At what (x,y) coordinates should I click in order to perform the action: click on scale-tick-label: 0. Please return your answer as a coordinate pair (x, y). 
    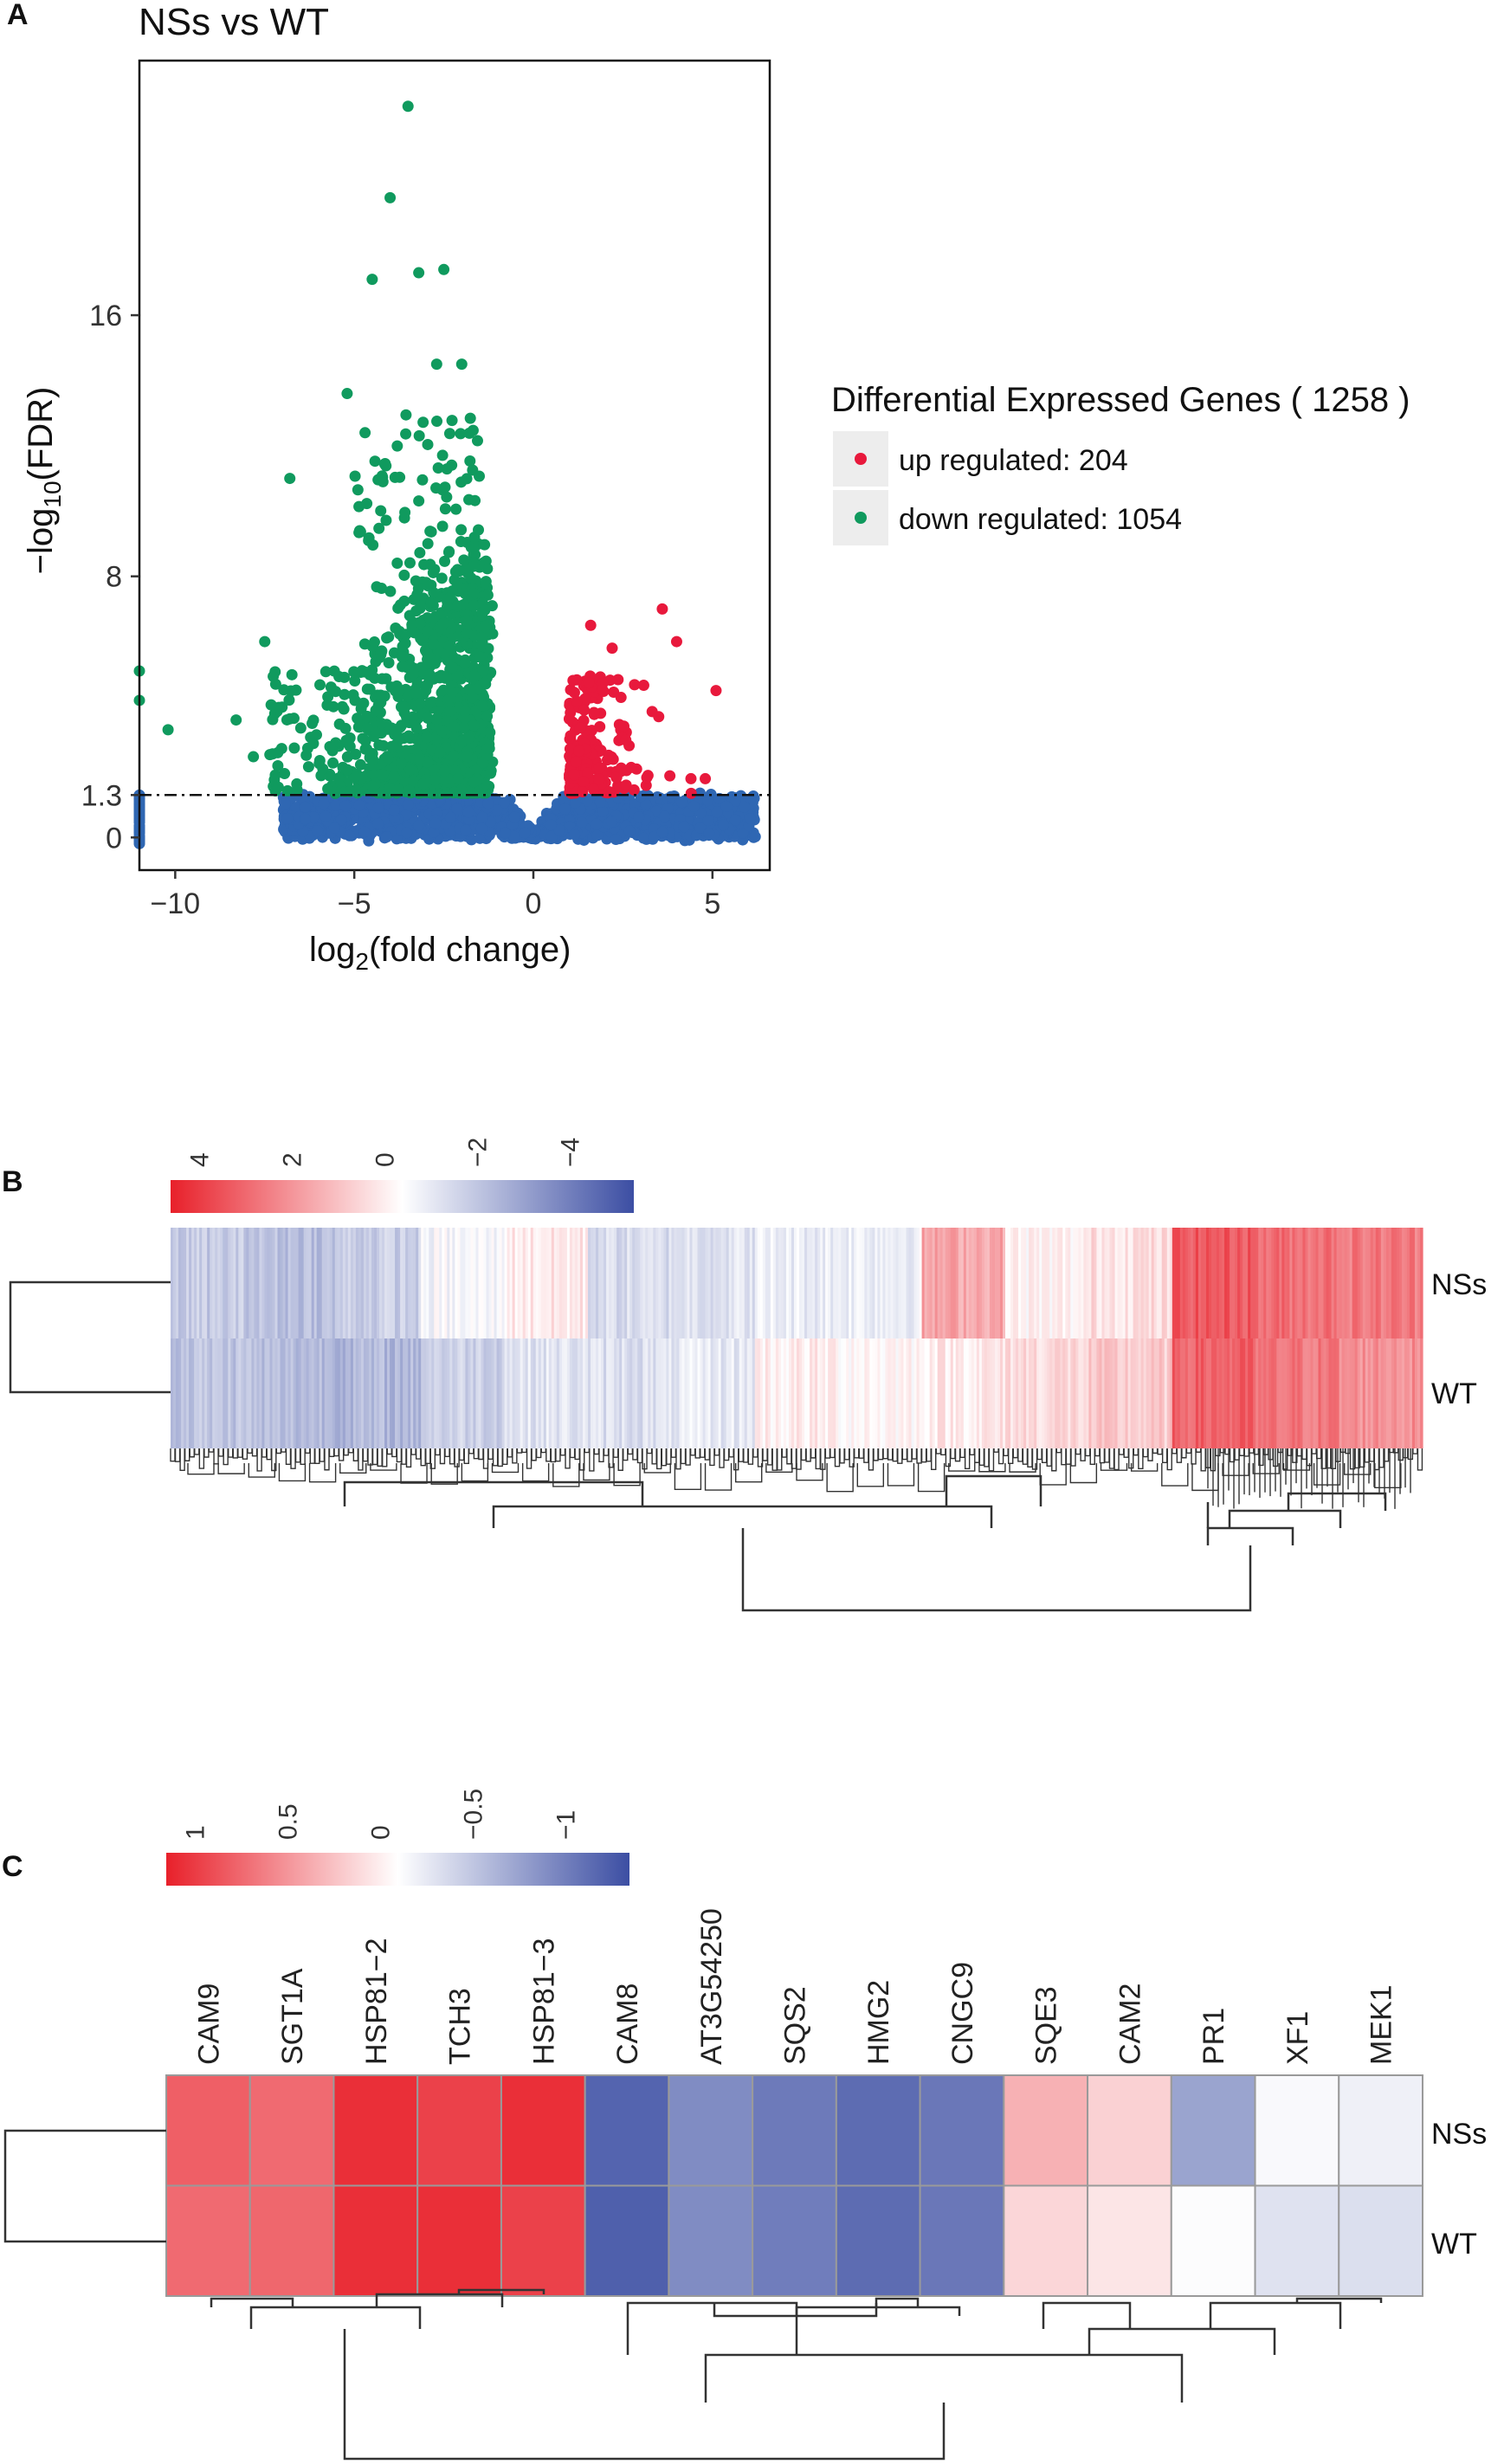
    Looking at the image, I should click on (381, 1832).